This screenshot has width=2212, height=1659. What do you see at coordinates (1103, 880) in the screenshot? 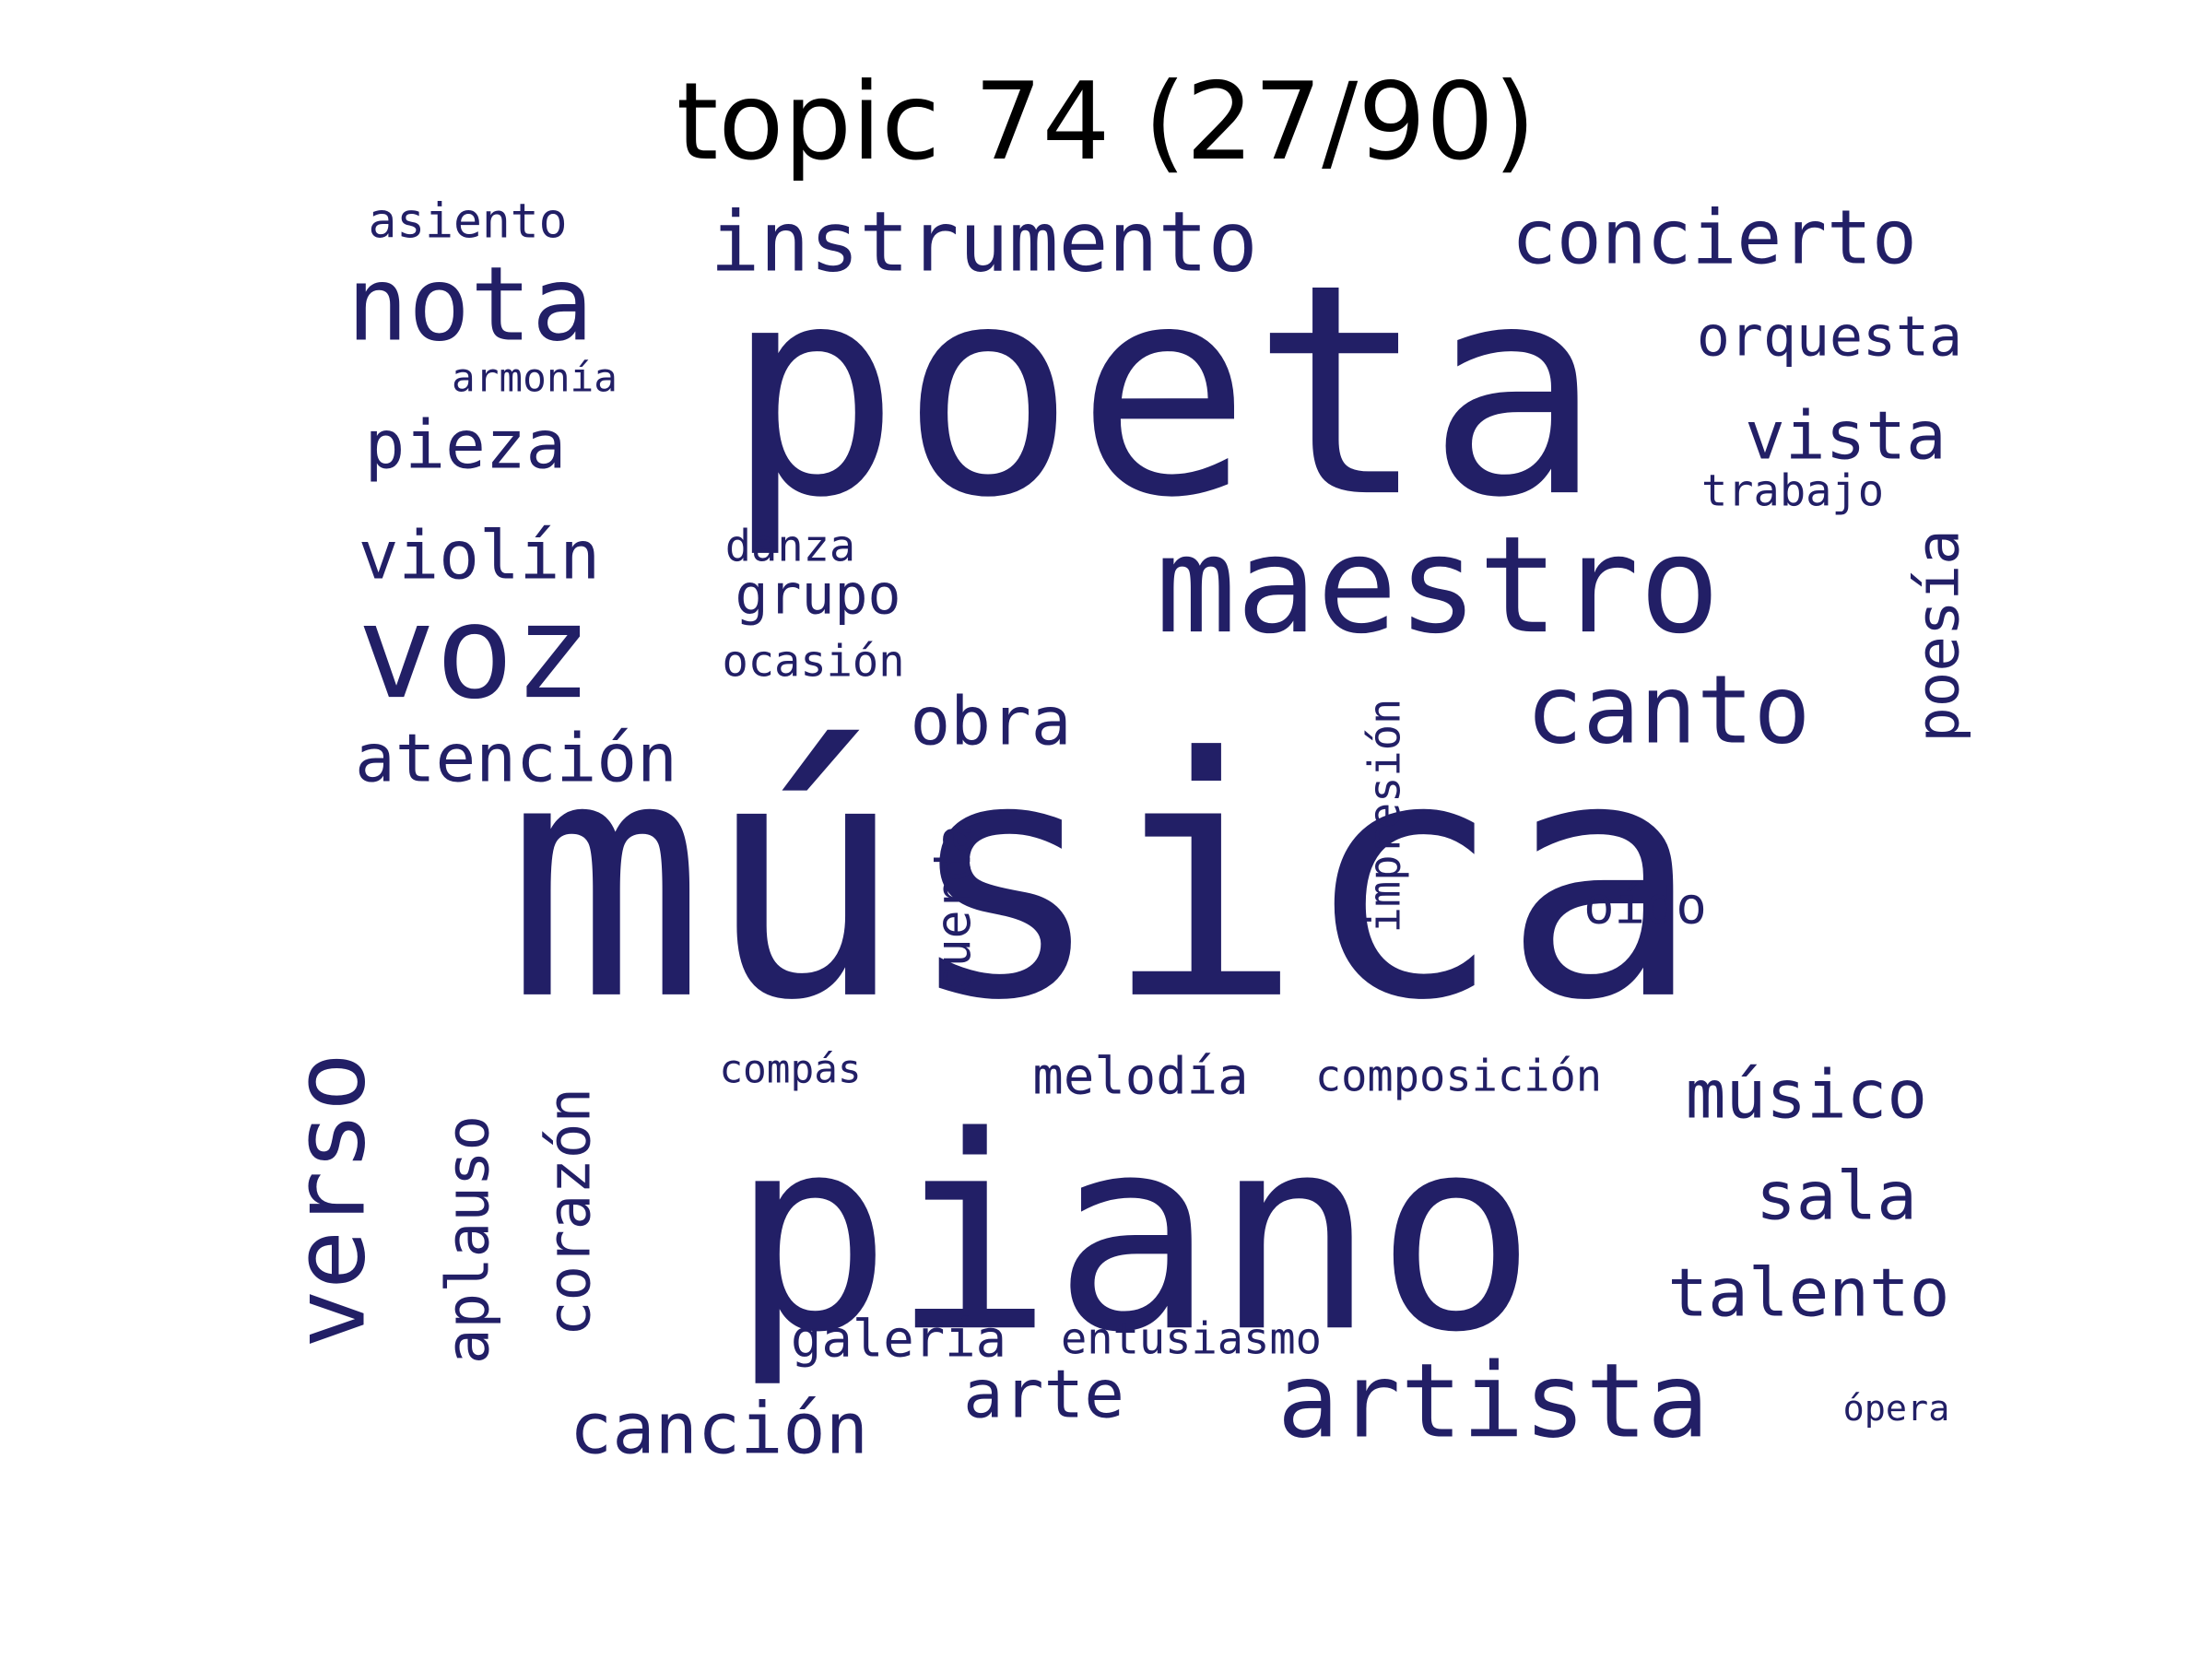
I see `cloud-word: música` at bounding box center [1103, 880].